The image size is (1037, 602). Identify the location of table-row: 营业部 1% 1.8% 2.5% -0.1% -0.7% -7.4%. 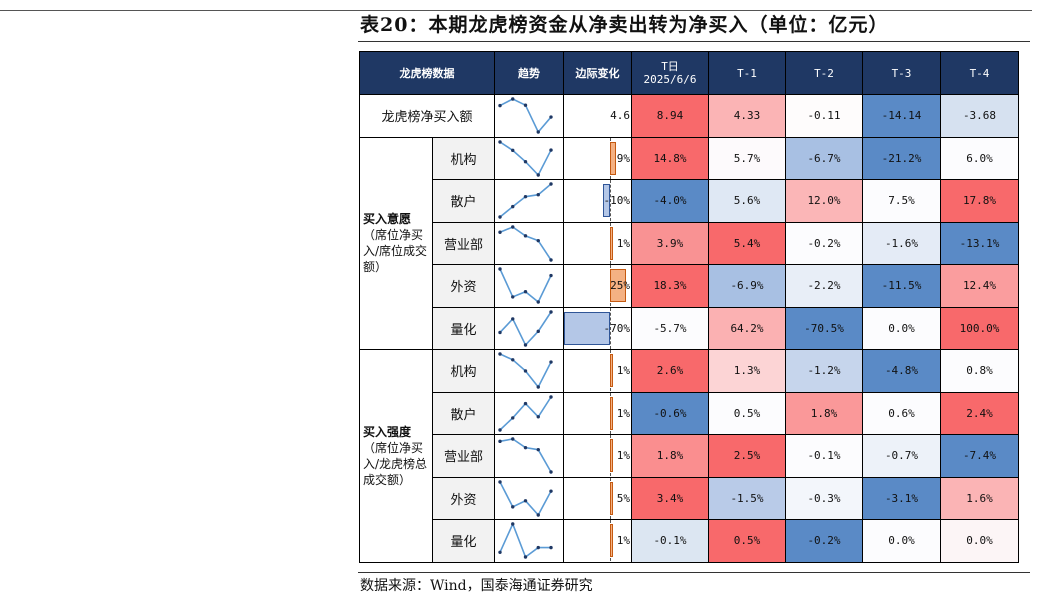
(689, 456).